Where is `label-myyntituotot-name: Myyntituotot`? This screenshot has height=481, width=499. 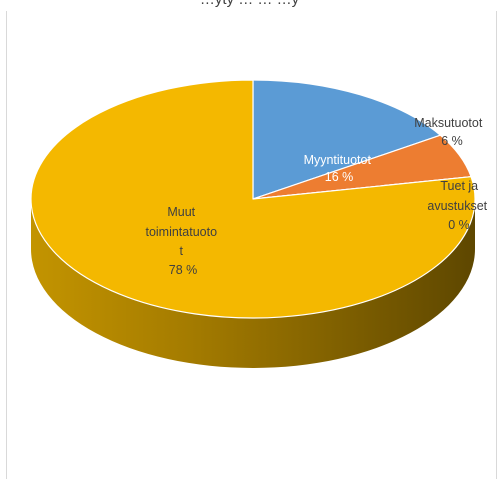 label-myyntituotot-name: Myyntituotot is located at coordinates (338, 160).